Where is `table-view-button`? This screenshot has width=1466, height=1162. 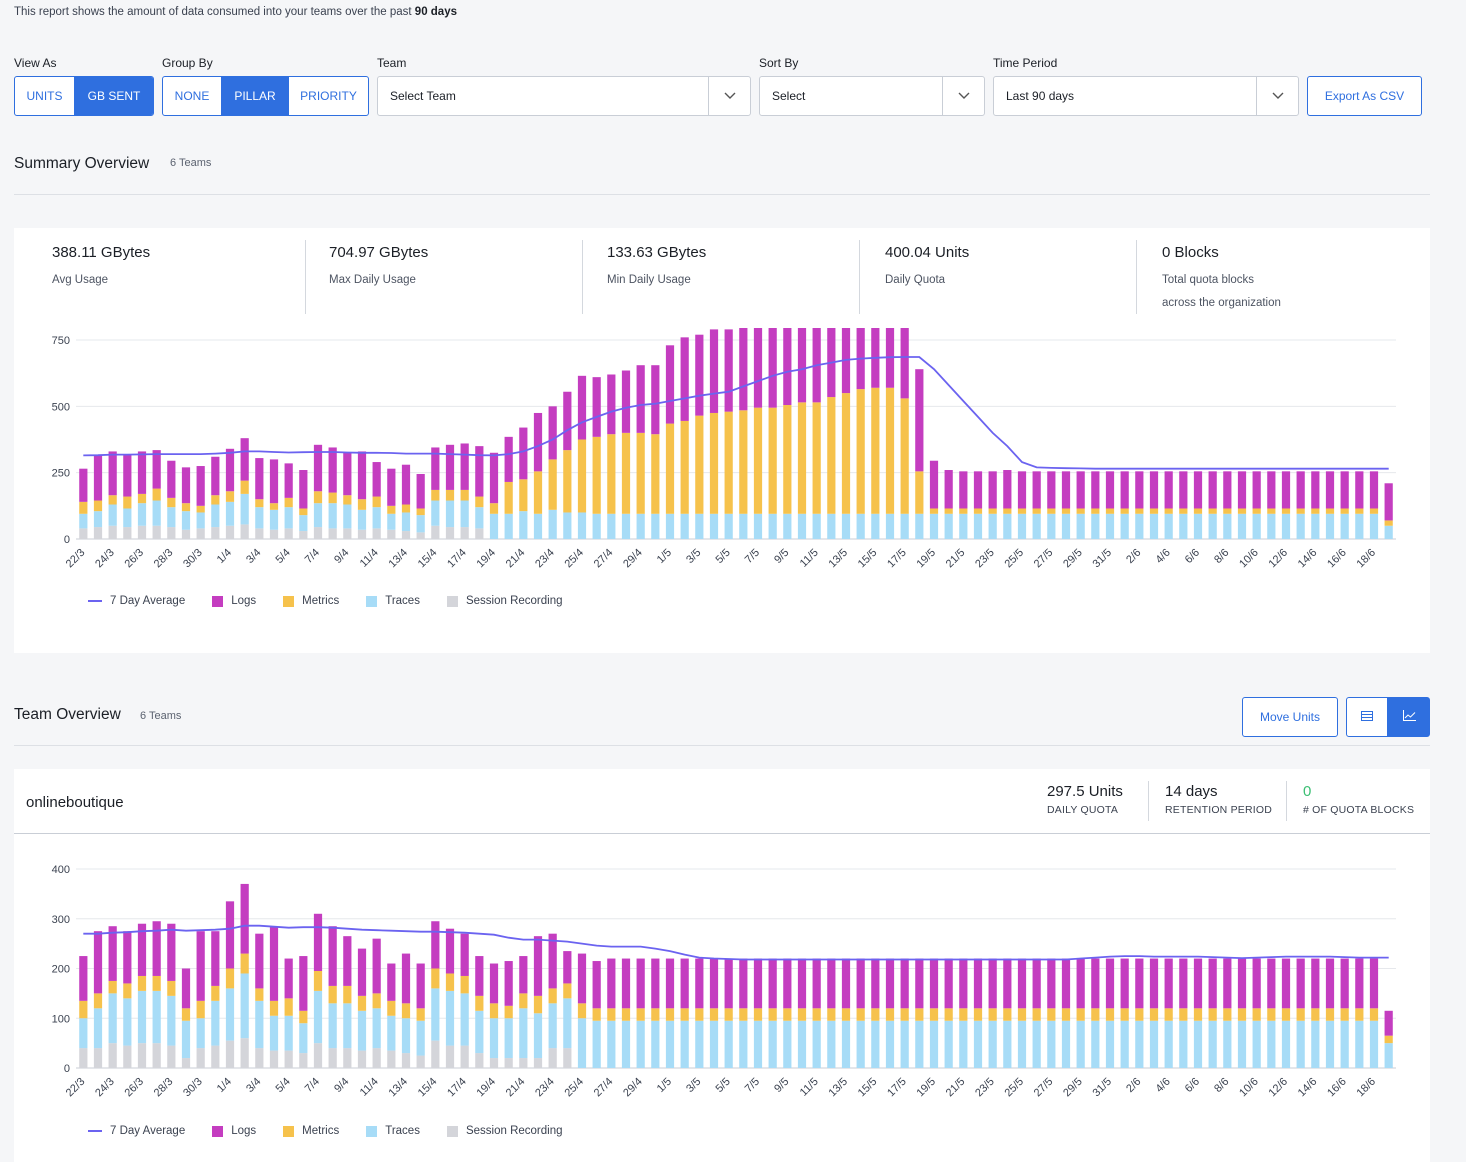 table-view-button is located at coordinates (1367, 717).